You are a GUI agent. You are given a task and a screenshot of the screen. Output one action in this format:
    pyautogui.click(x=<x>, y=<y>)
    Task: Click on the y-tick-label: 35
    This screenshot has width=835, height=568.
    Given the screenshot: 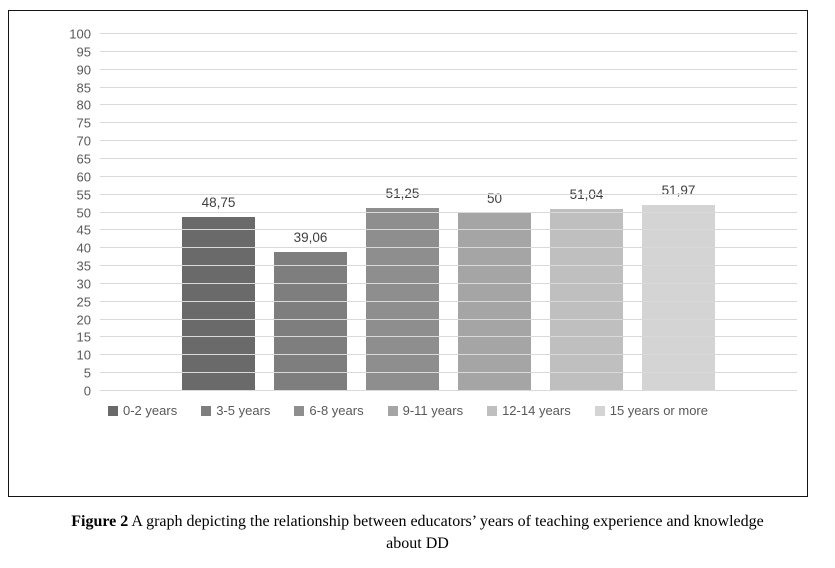 What is the action you would take?
    pyautogui.click(x=83, y=266)
    